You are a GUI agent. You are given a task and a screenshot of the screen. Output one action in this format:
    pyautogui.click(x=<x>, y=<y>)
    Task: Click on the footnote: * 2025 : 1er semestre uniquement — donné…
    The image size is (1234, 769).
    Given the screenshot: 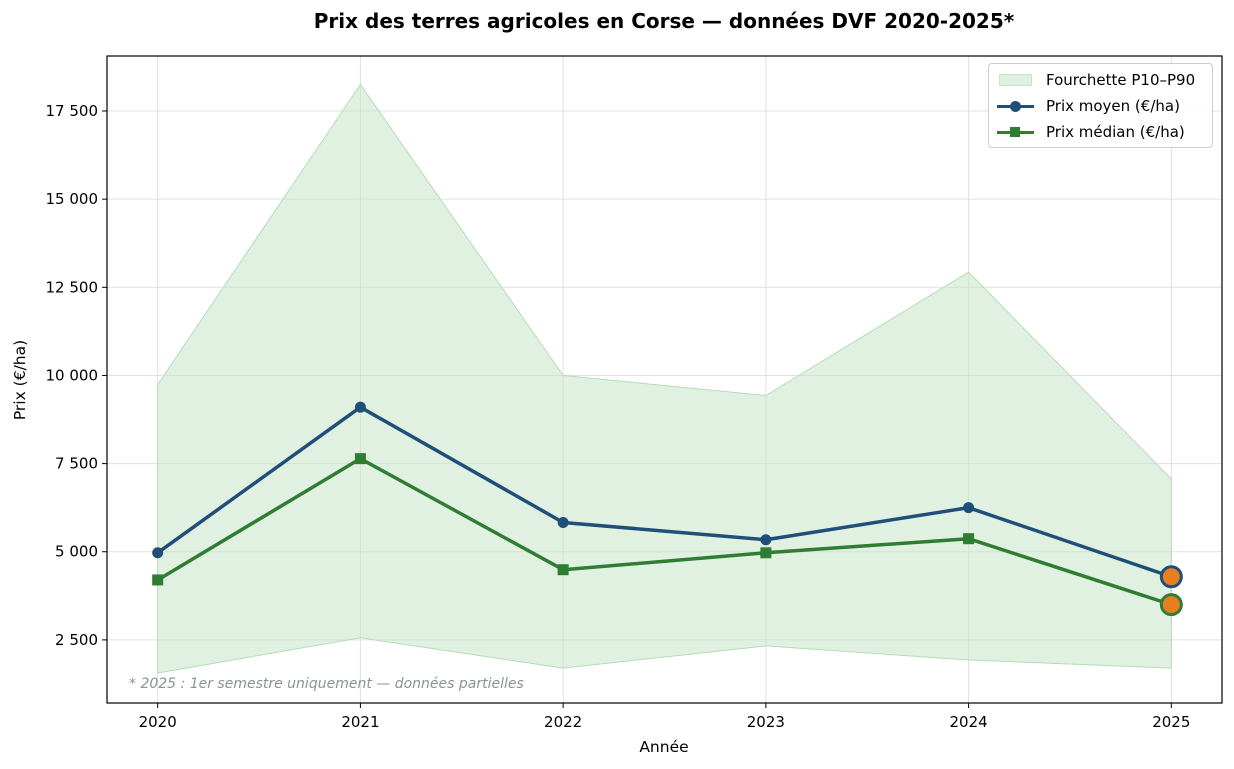 What is the action you would take?
    pyautogui.click(x=326, y=684)
    